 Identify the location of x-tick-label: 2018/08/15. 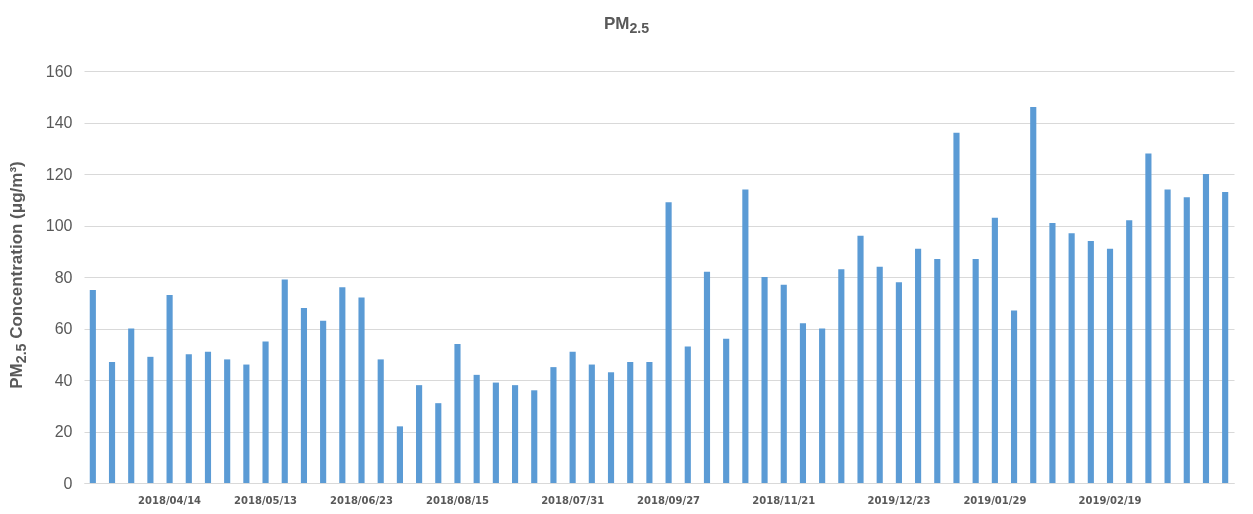
(458, 500).